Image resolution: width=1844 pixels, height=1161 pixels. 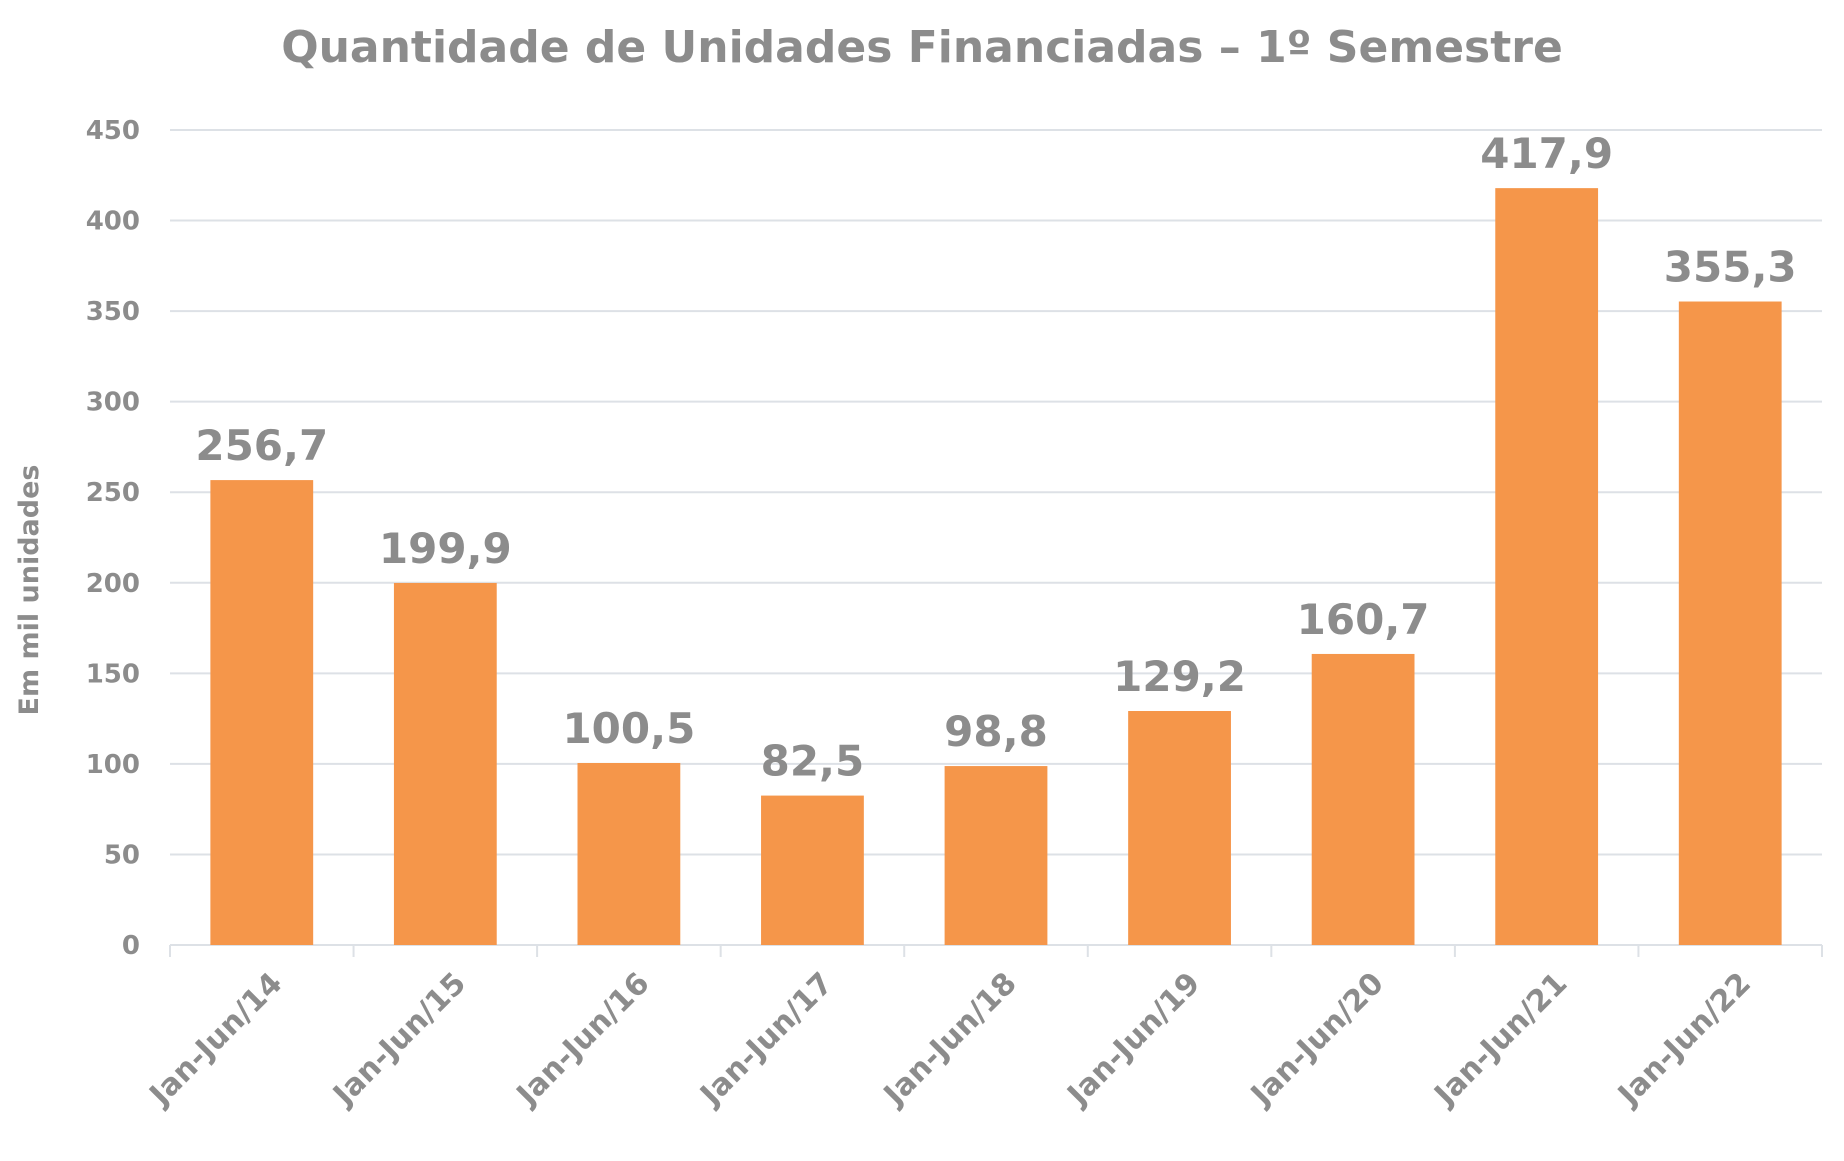 What do you see at coordinates (261, 445) in the screenshot?
I see `data-label: 256,7` at bounding box center [261, 445].